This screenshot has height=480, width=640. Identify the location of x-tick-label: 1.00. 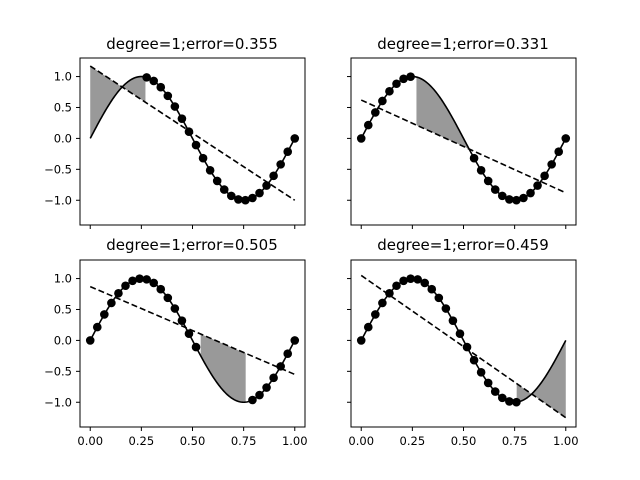
(295, 441).